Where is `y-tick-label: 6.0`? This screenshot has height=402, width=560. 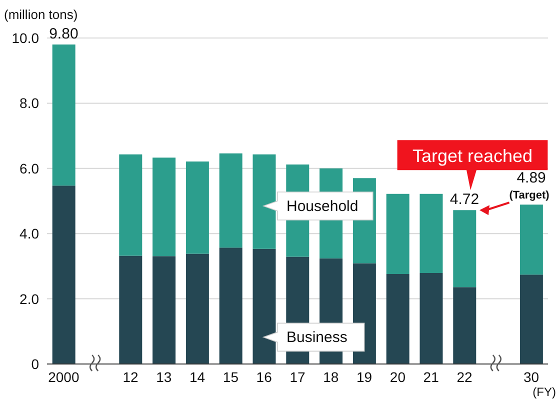 y-tick-label: 6.0 is located at coordinates (30, 168).